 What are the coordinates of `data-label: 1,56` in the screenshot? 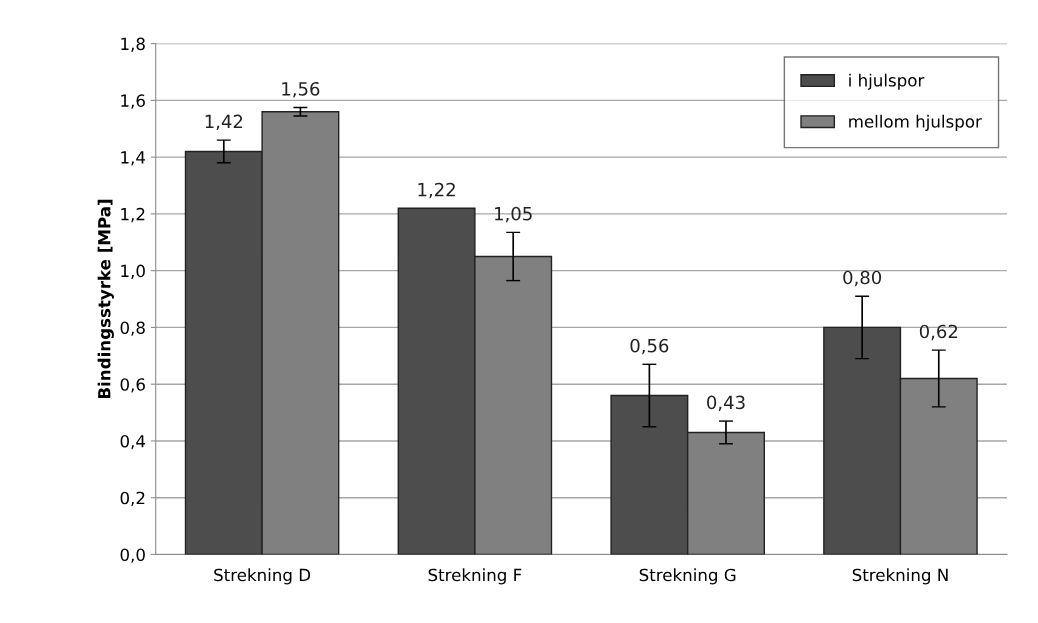 It's located at (301, 89).